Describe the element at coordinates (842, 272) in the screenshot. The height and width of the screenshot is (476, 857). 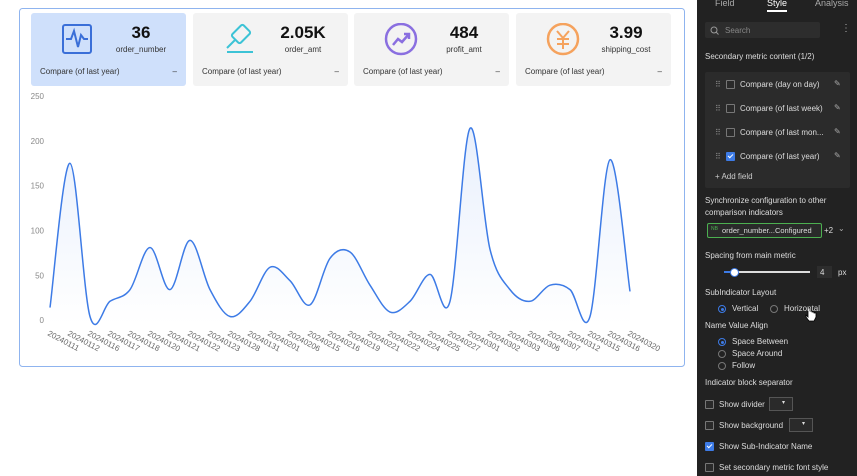
I see `spacing-unit: px` at that location.